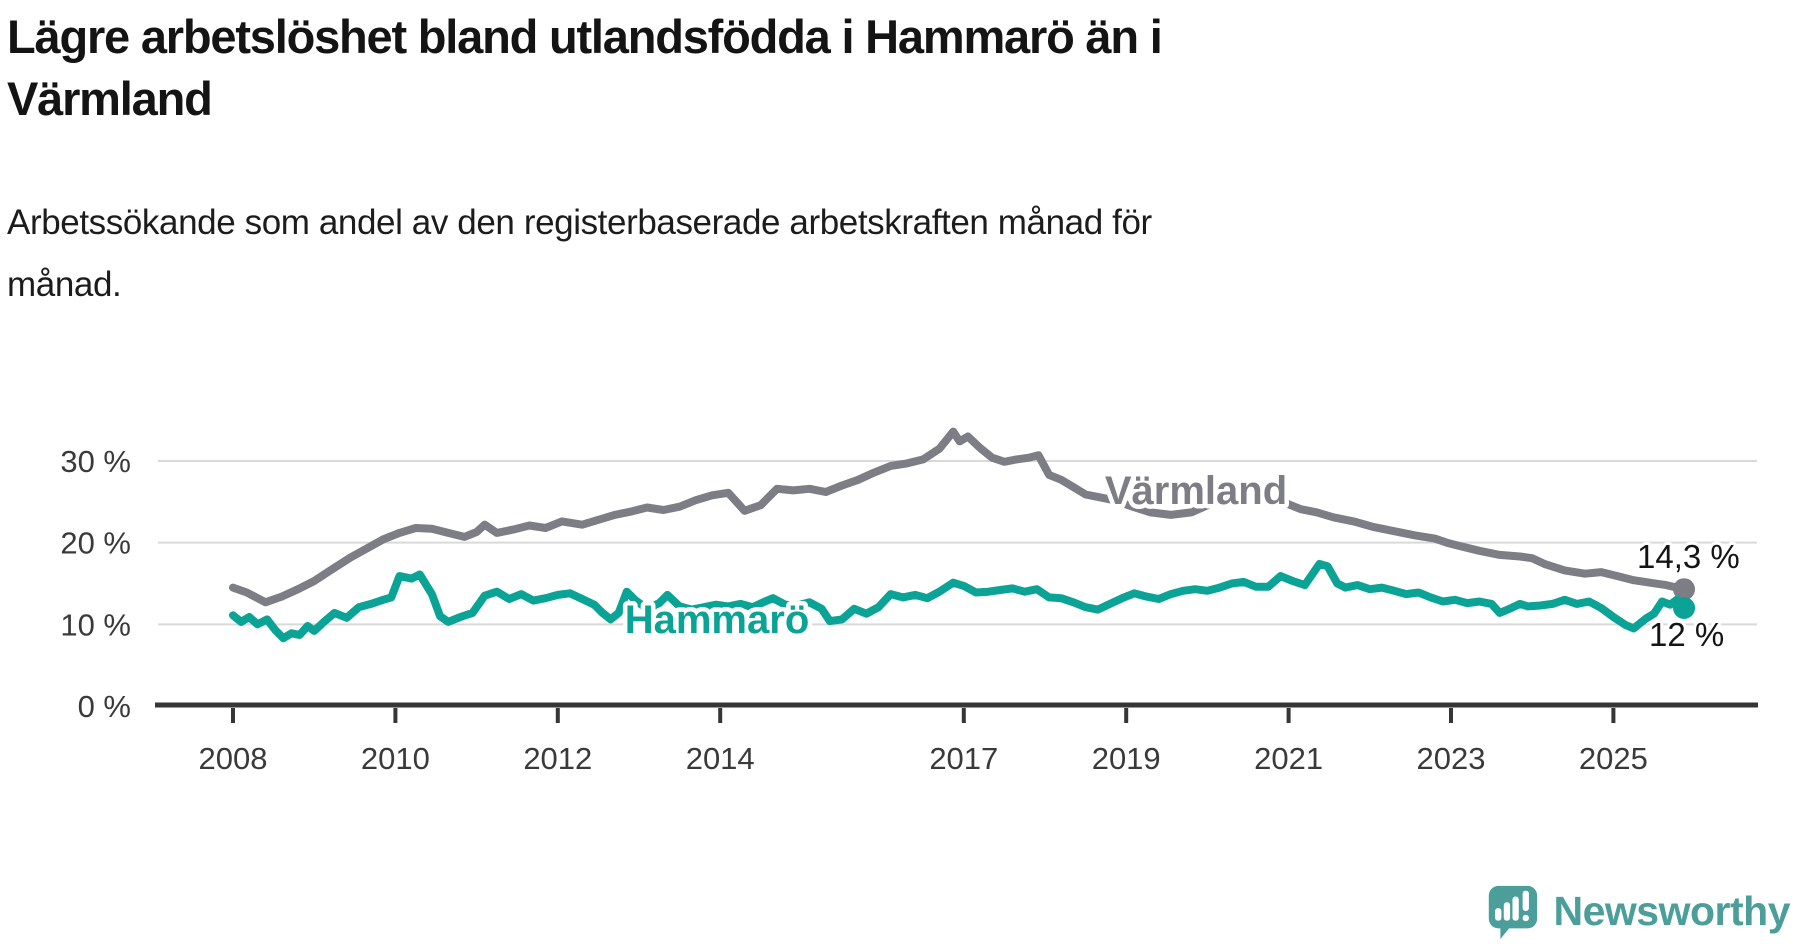 Image resolution: width=1800 pixels, height=948 pixels. What do you see at coordinates (104, 706) in the screenshot?
I see `y-tick-label-0: 0 %` at bounding box center [104, 706].